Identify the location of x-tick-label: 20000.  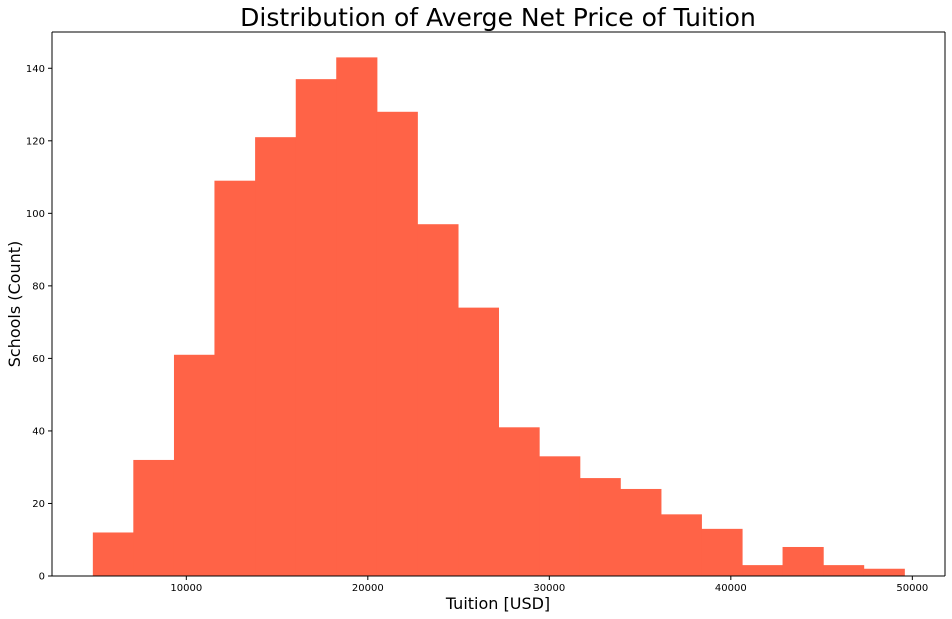
(368, 588).